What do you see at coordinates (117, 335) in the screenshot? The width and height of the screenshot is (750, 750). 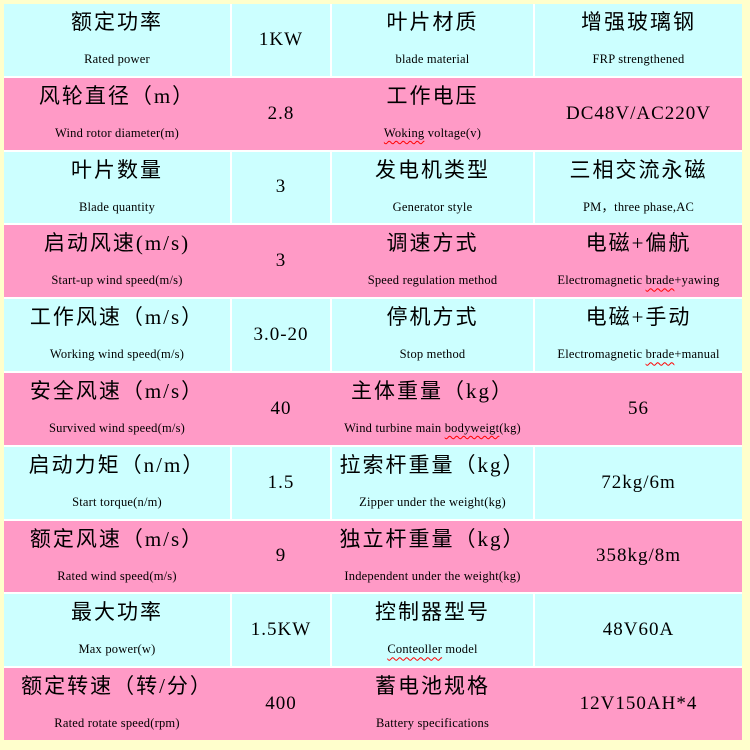 I see `spec-label-cell: 工作风速（m/s） Working wind speed(m/s)` at bounding box center [117, 335].